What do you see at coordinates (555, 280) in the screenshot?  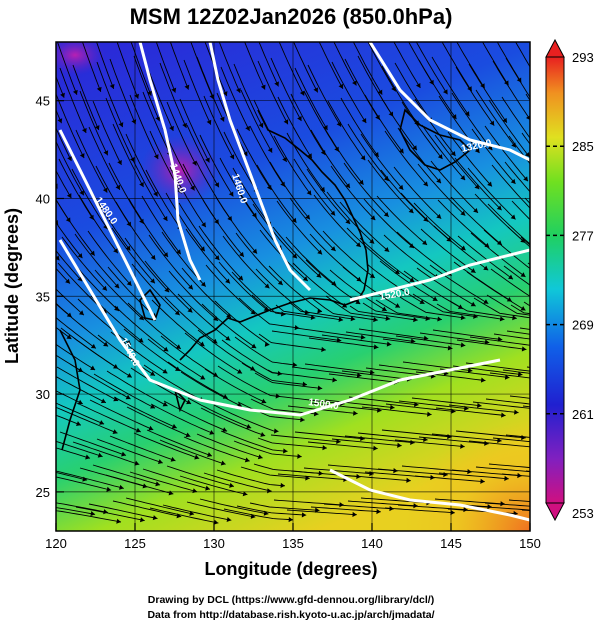 I see `colorbar-gradient` at bounding box center [555, 280].